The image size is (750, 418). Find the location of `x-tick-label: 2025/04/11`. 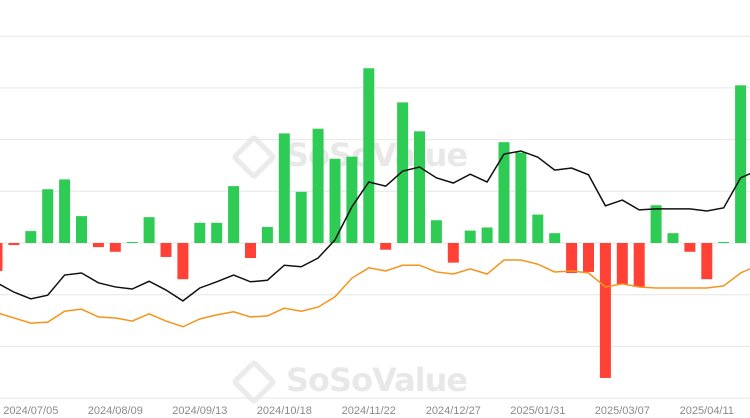

x-tick-label: 2025/04/11 is located at coordinates (707, 411).